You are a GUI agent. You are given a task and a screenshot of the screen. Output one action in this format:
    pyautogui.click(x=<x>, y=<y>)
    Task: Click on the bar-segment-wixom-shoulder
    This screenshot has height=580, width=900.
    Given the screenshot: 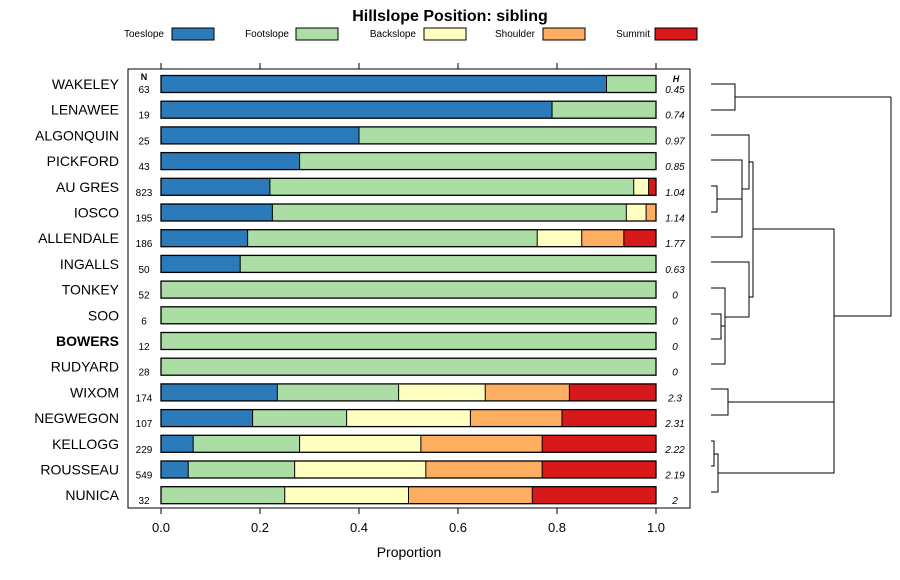 What is the action you would take?
    pyautogui.click(x=527, y=392)
    